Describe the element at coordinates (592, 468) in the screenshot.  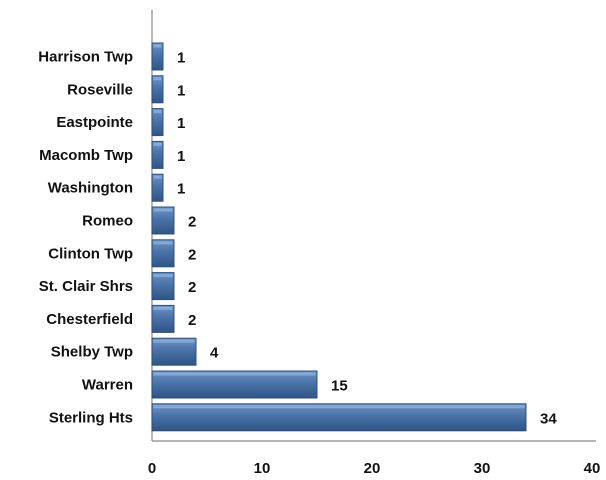
I see `x-tick-label: 40` at that location.